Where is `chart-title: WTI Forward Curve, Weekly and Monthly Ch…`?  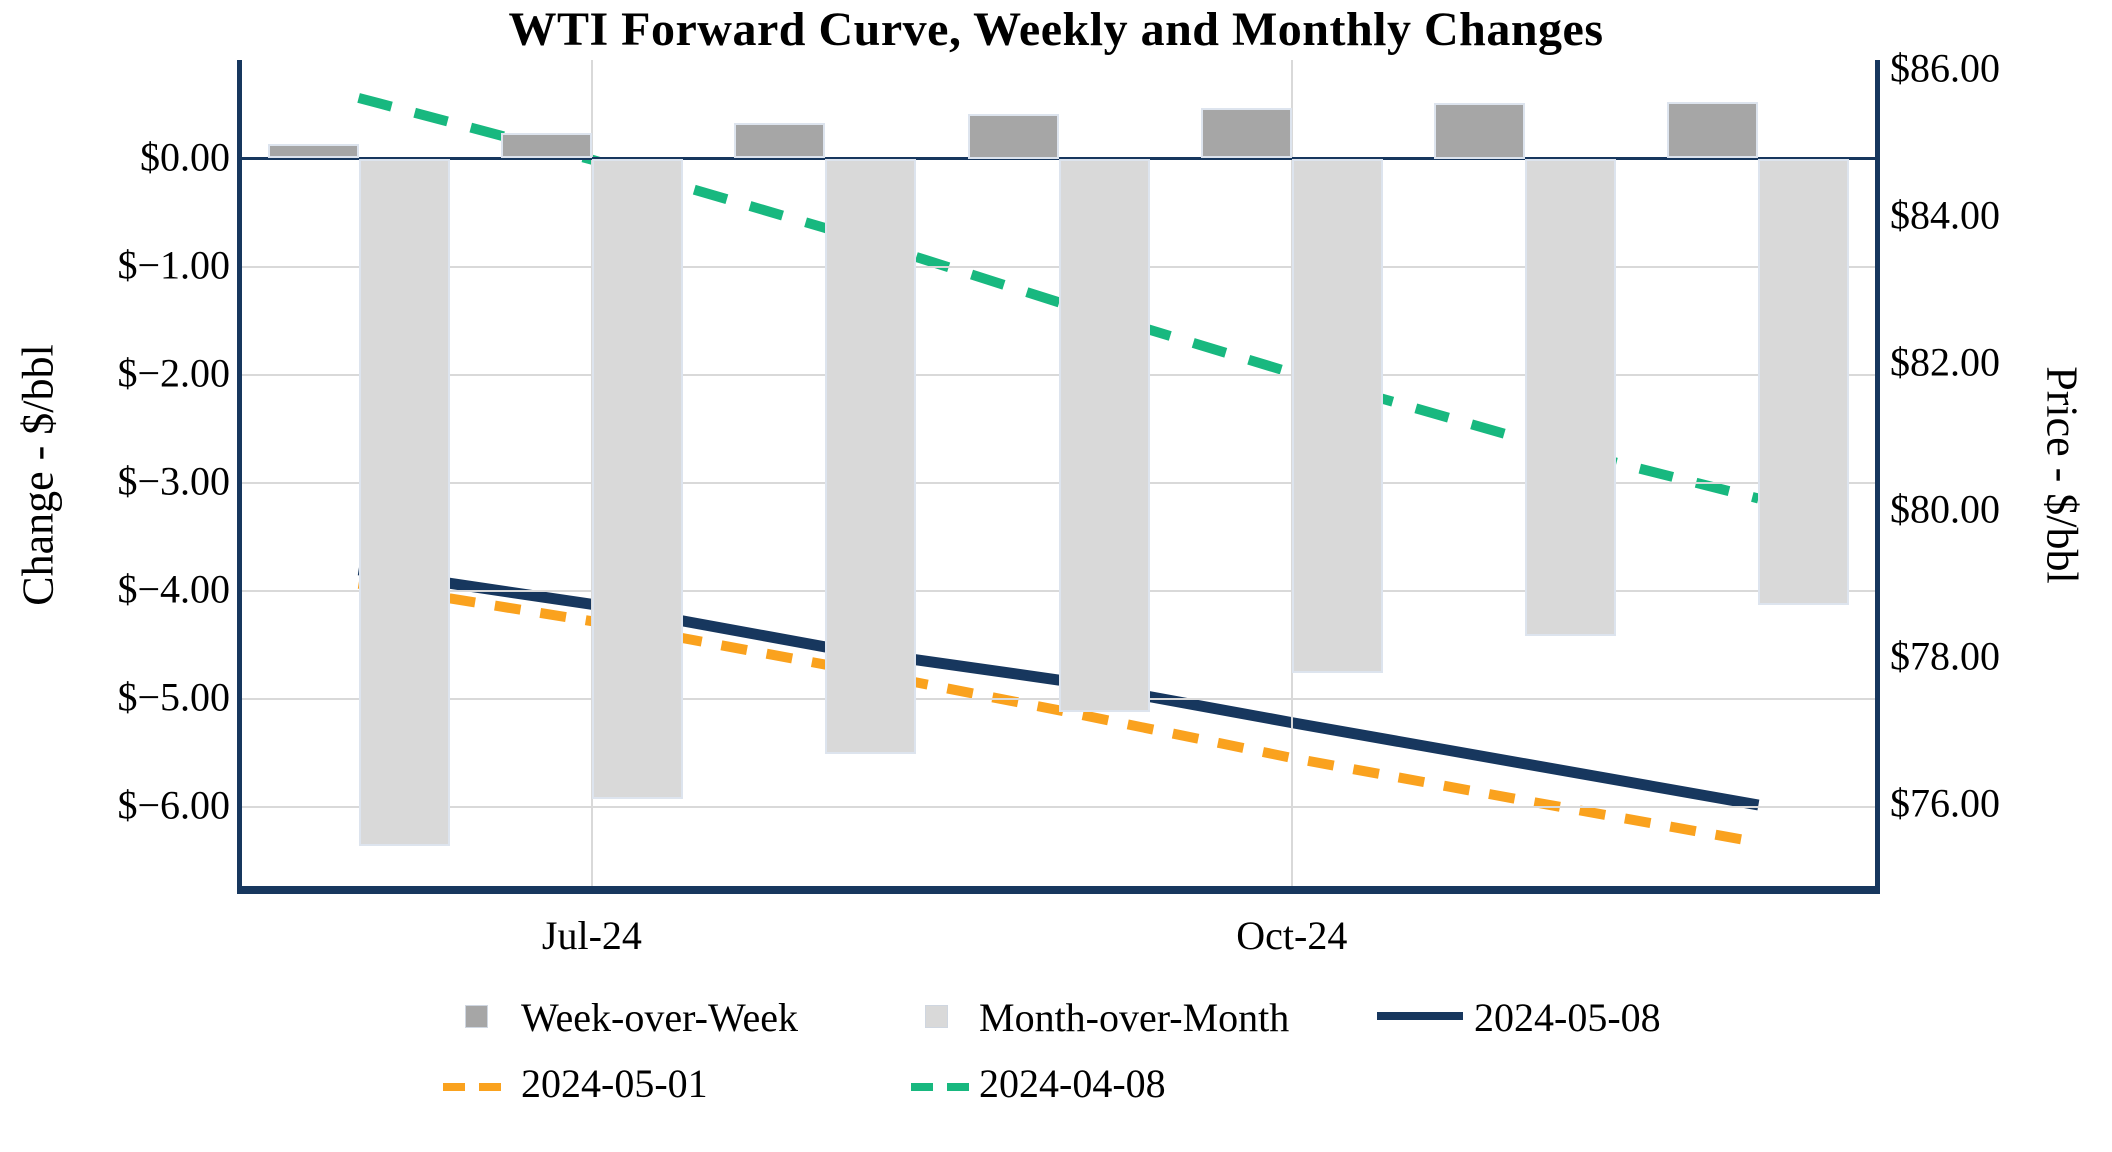 chart-title: WTI Forward Curve, Weekly and Monthly Ch… is located at coordinates (1056, 29).